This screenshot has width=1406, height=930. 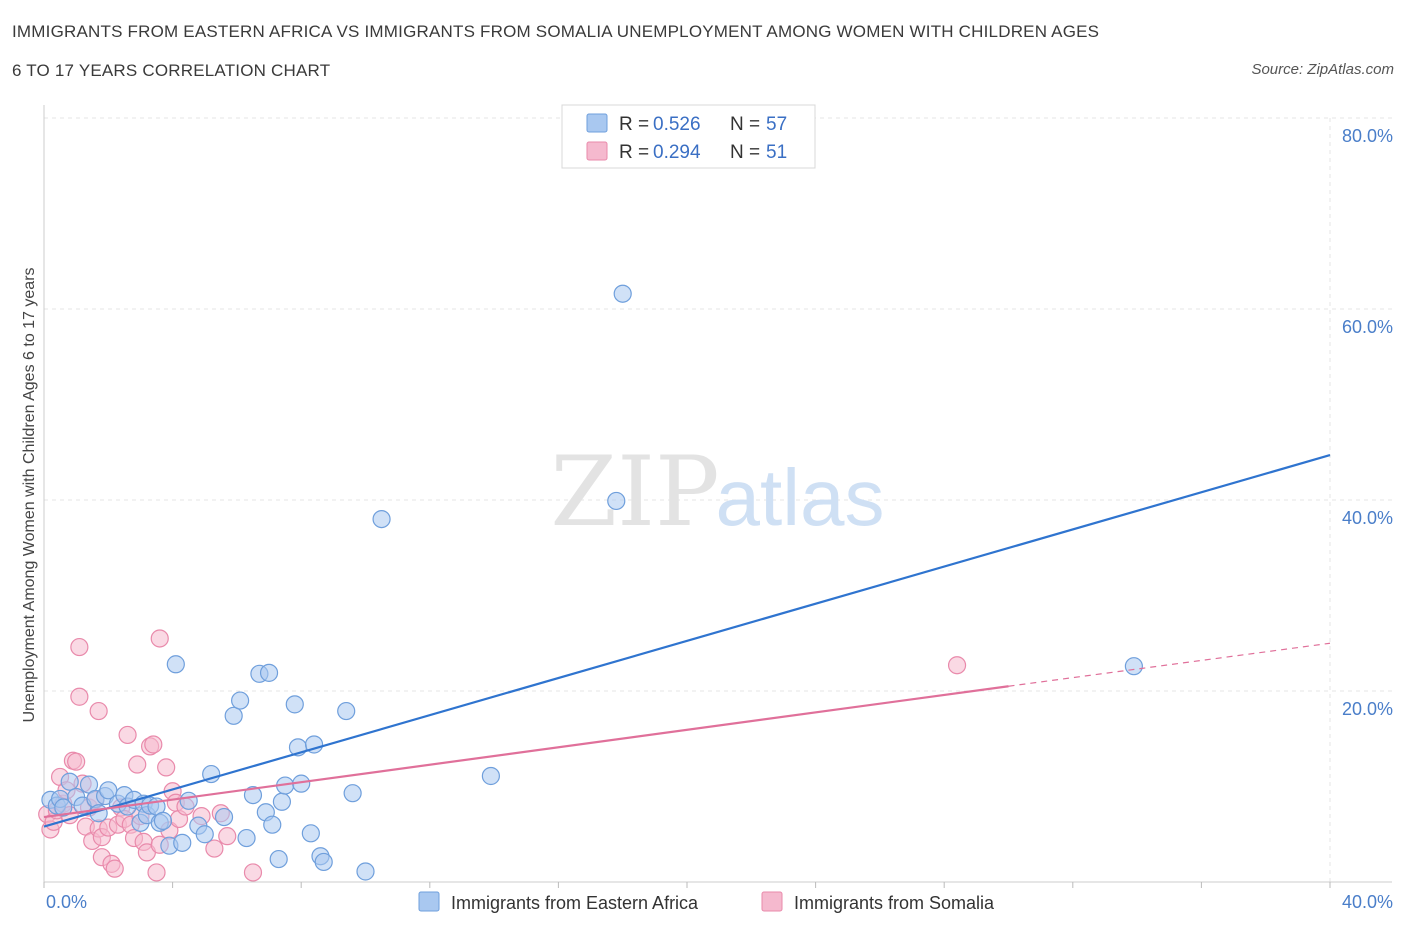 I want to click on legend-n-label-1: N =, so click(x=745, y=124).